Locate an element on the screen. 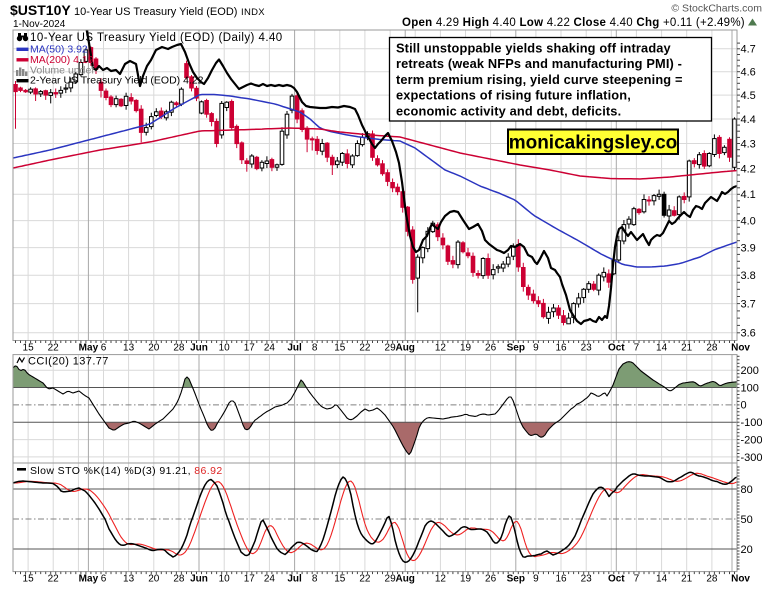 The width and height of the screenshot is (767, 591). svg-text: 100 is located at coordinates (750, 388).